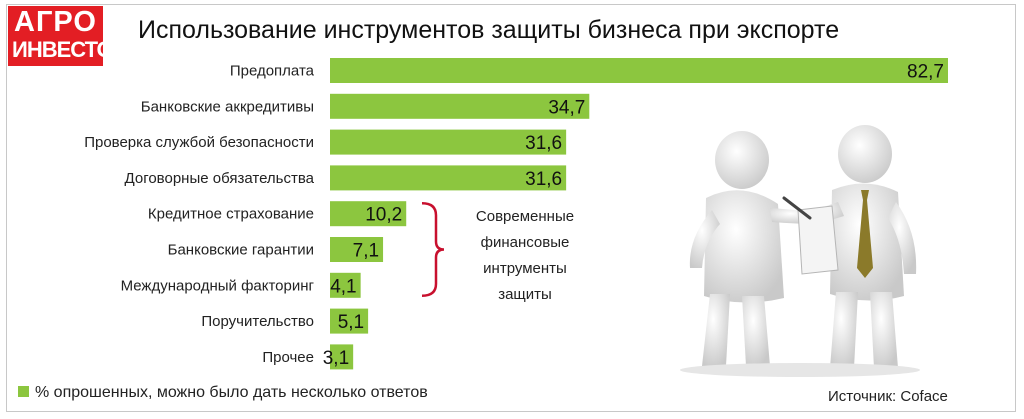 Image resolution: width=1024 pixels, height=419 pixels. Describe the element at coordinates (525, 294) in the screenshot. I see `note-line: защиты` at that location.